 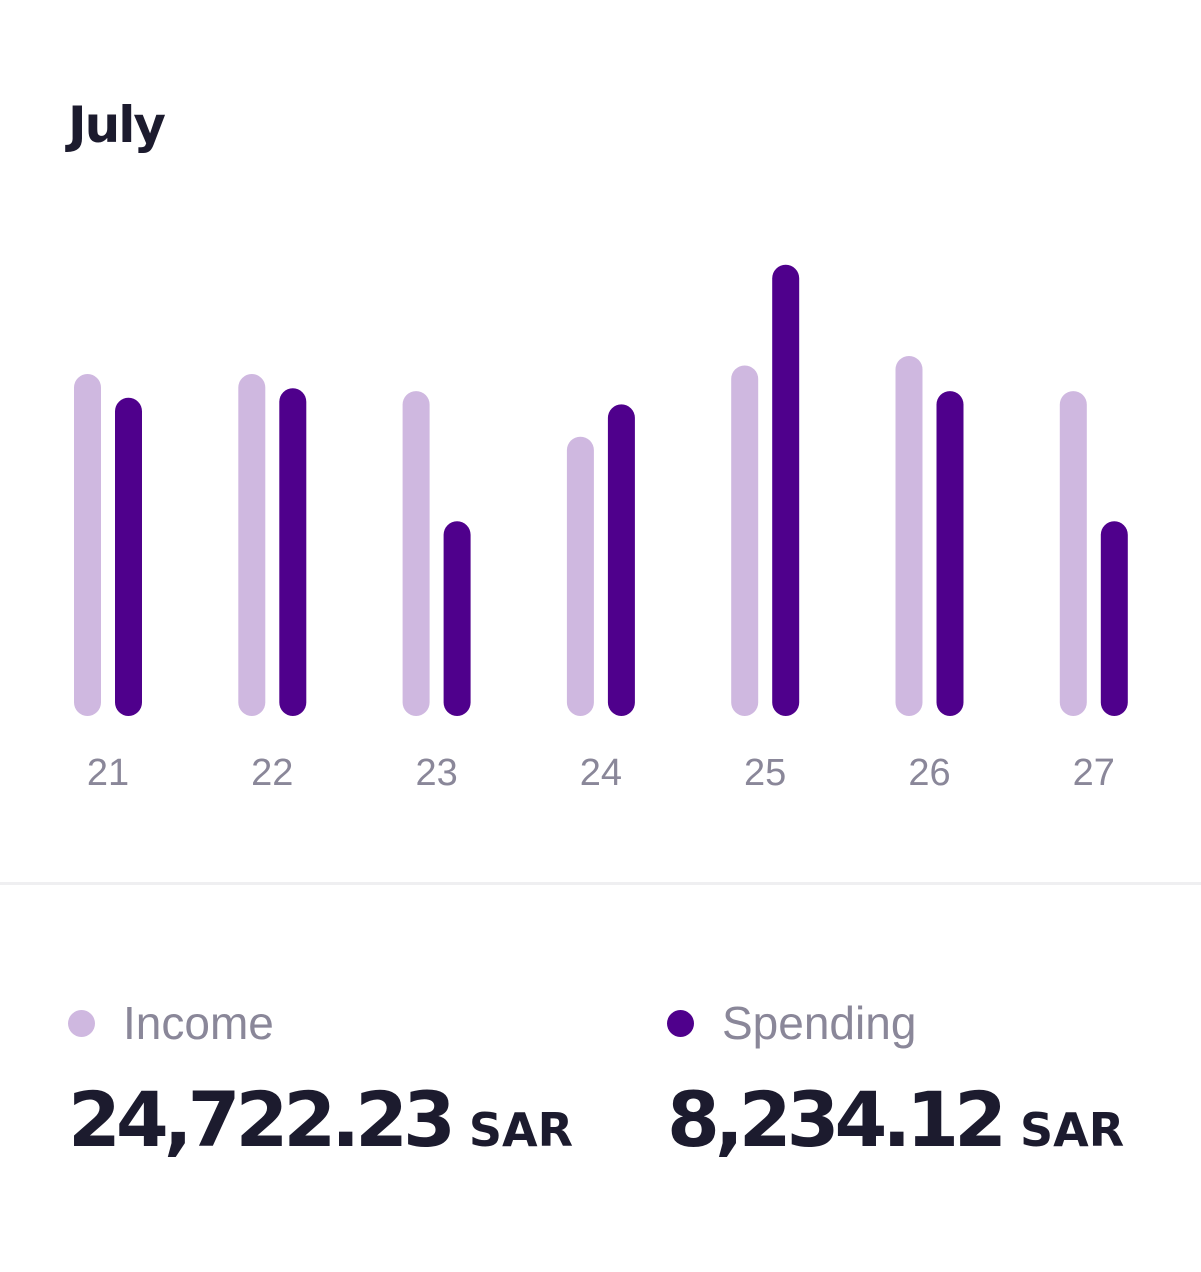 What do you see at coordinates (680, 1023) in the screenshot?
I see `spending-dot-icon` at bounding box center [680, 1023].